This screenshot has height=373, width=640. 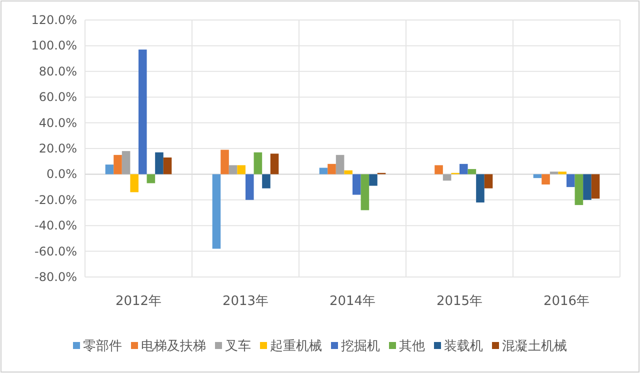 I want to click on legend-label: 叉车, so click(x=238, y=346).